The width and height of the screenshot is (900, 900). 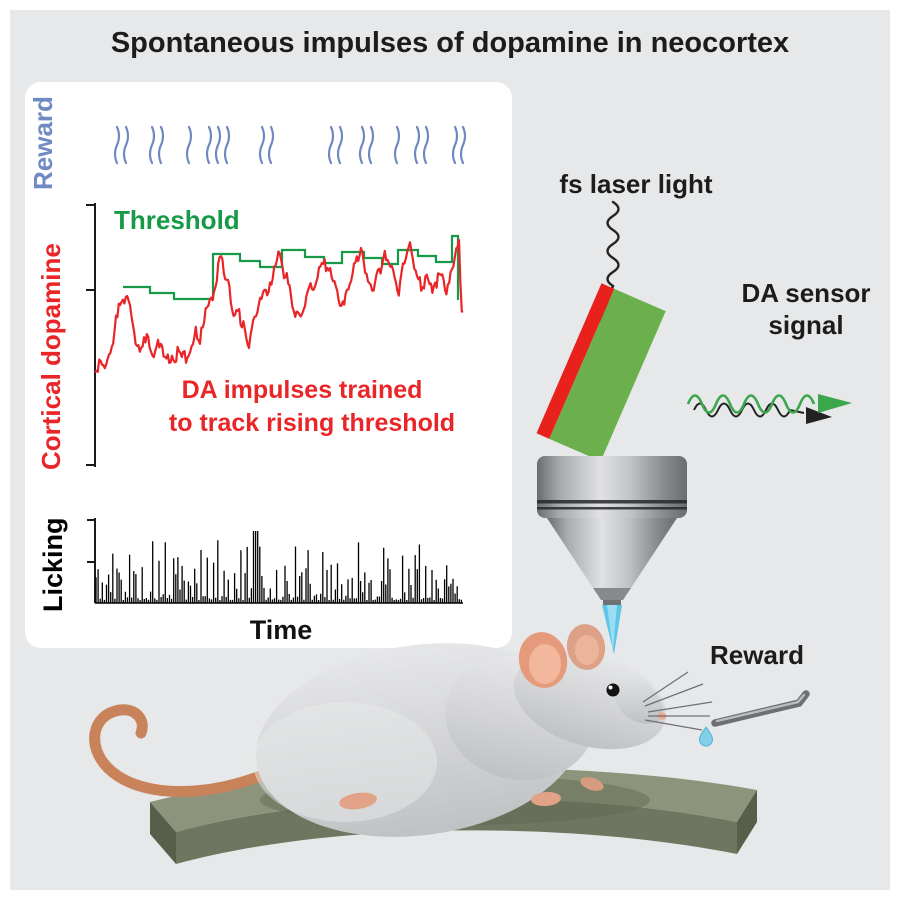 I want to click on spout-highlight, so click(x=760, y=708).